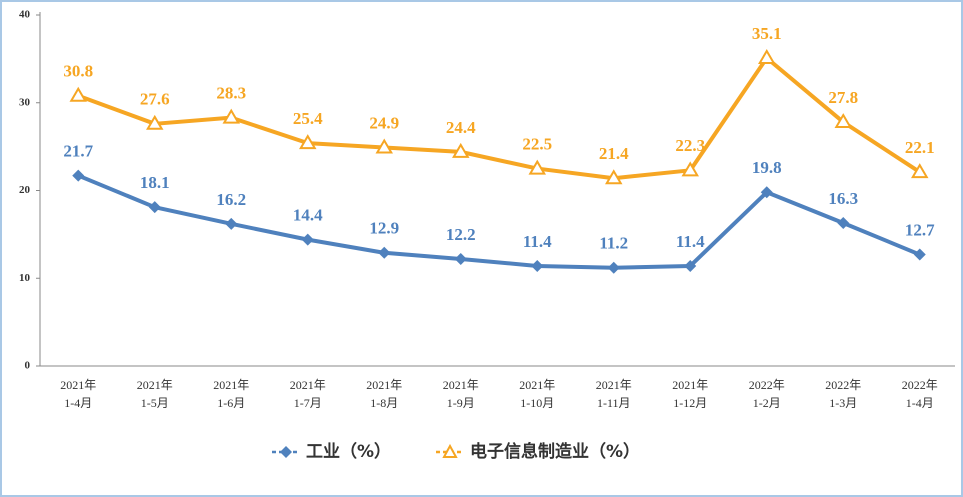 This screenshot has width=963, height=497. I want to click on data-label: 30.8, so click(78, 71).